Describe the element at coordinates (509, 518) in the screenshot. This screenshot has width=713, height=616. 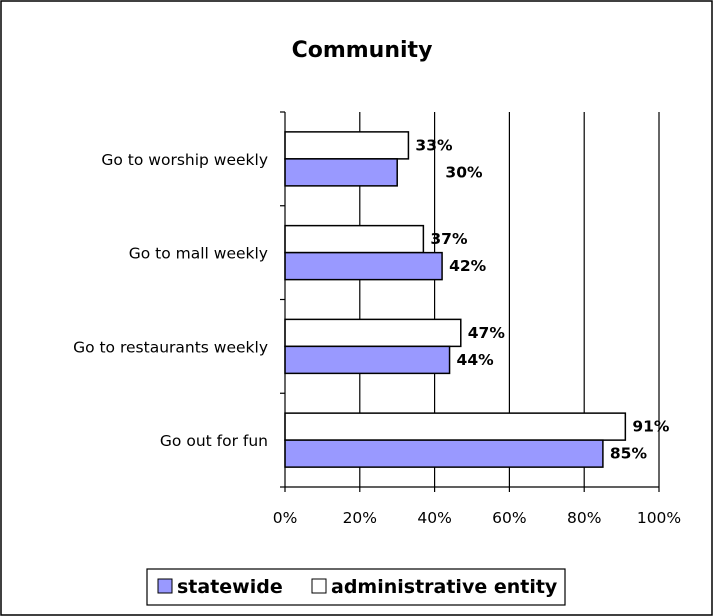
I see `x-tick-label-3: 60%` at that location.